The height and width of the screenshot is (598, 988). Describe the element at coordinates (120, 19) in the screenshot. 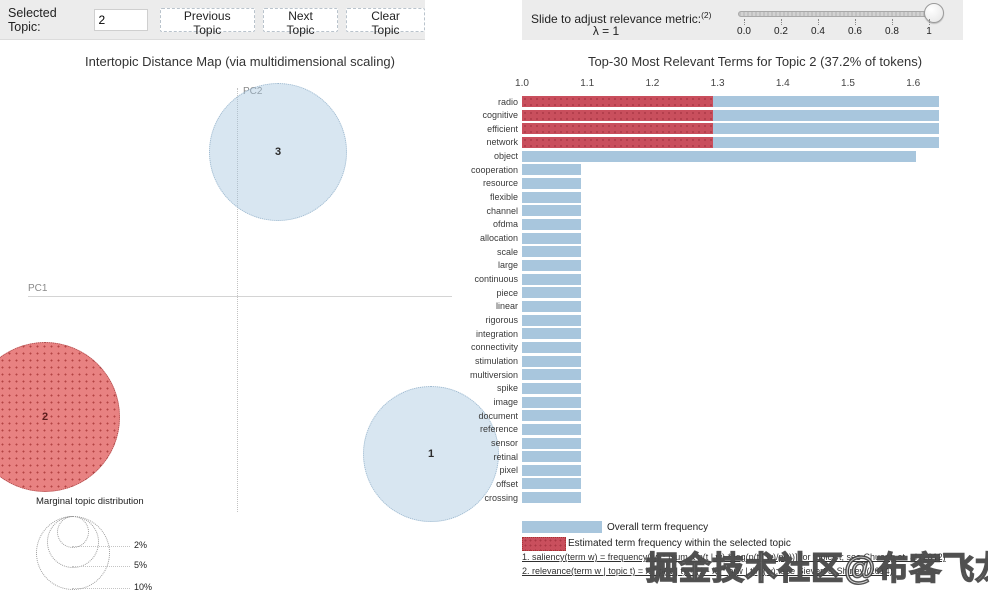

I see `selected-topic-input` at that location.